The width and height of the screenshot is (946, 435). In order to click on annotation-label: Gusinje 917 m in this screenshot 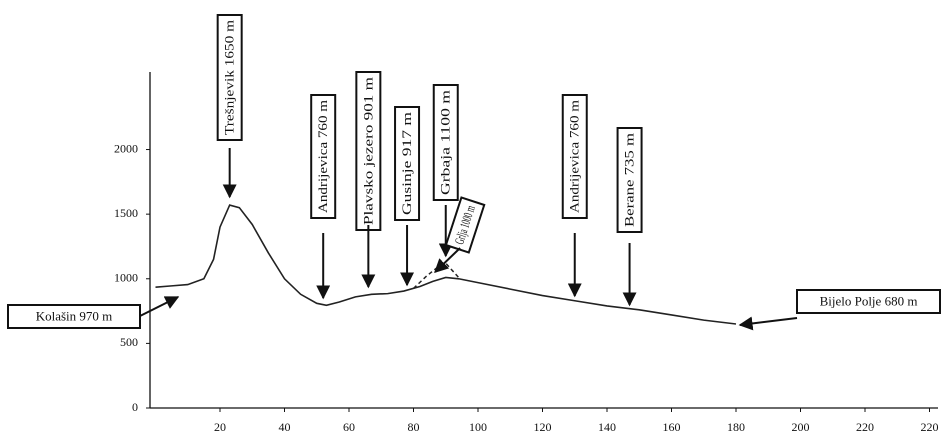, I will do `click(406, 163)`.